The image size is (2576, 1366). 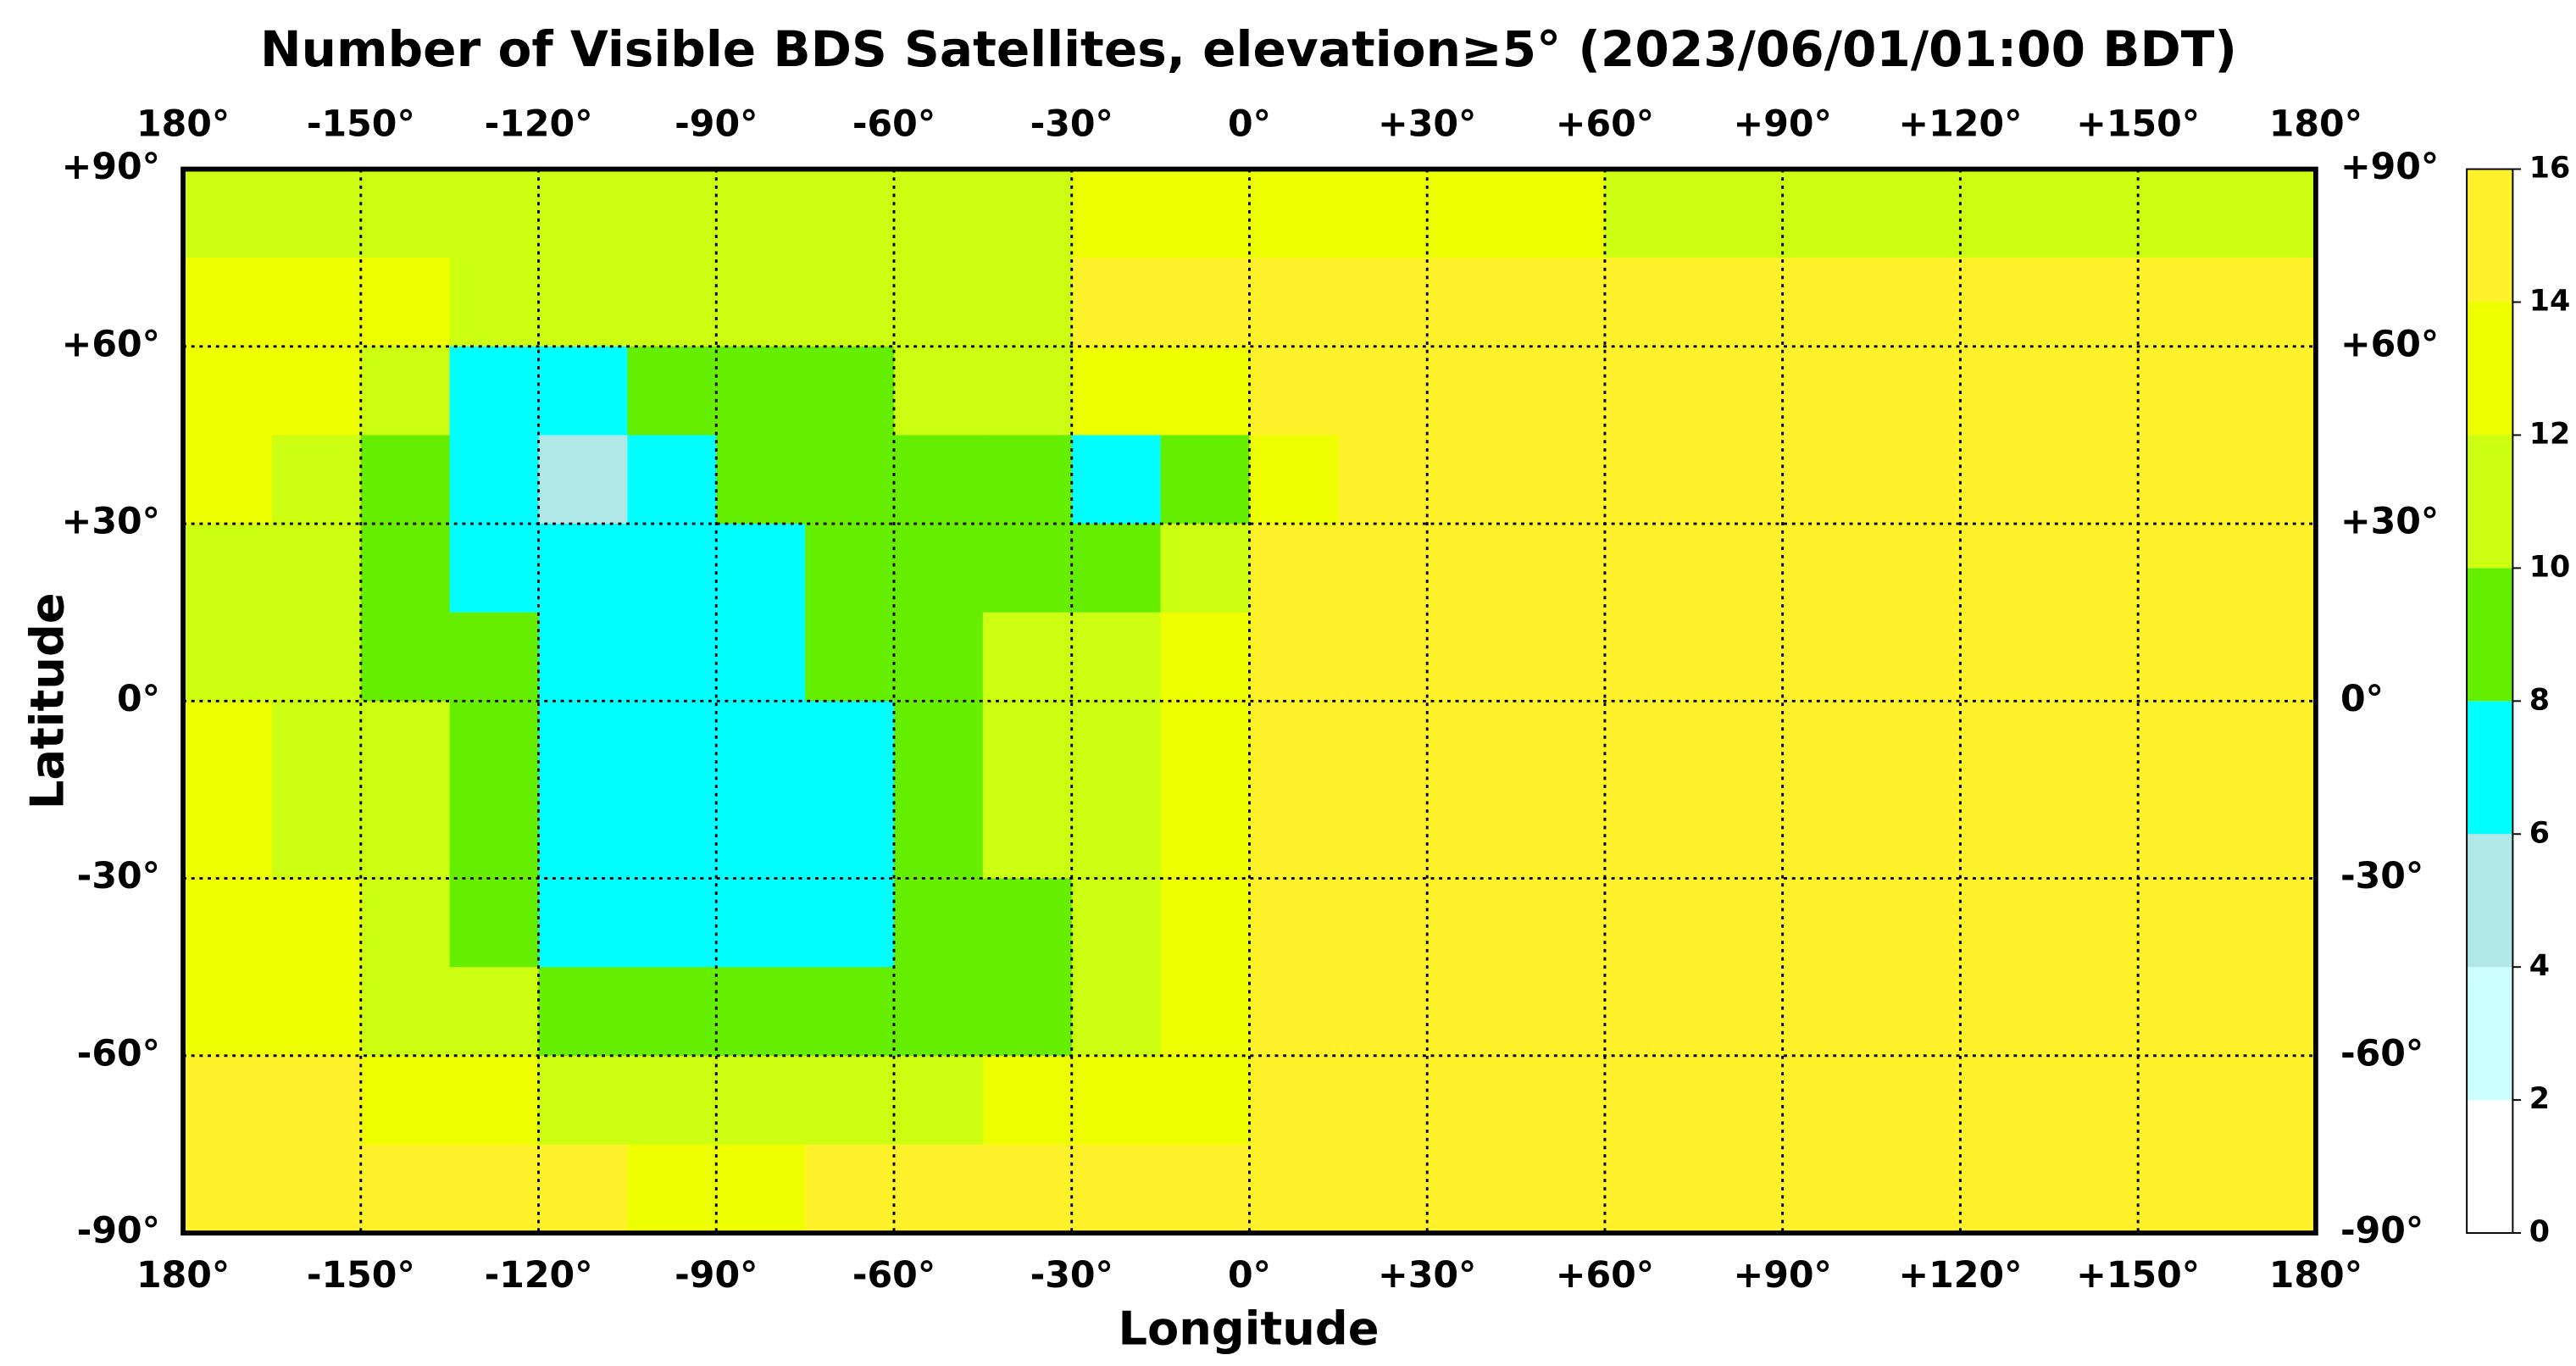 I want to click on y-tick-label-right: +60°, so click(x=2389, y=344).